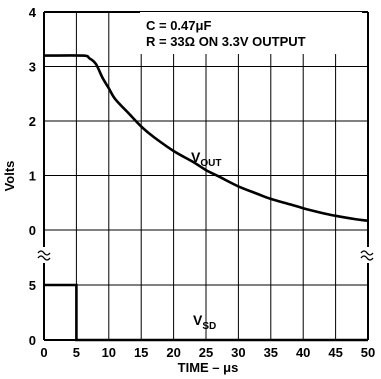 This screenshot has width=381, height=379. Describe the element at coordinates (204, 322) in the screenshot. I see `series-label-vsd: VSD` at that location.